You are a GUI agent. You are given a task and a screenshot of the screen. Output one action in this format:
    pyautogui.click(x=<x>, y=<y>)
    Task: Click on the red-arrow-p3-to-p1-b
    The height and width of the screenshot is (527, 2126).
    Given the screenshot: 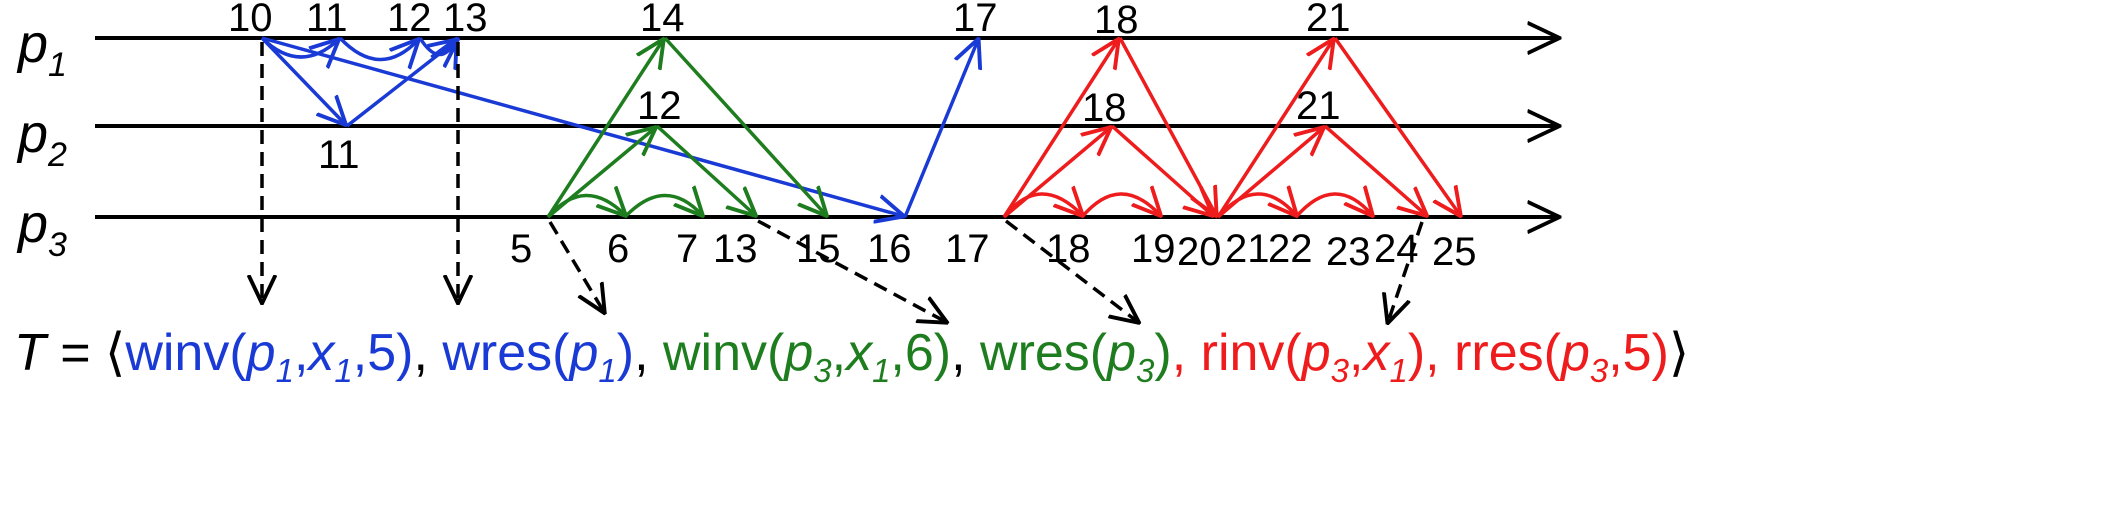 What is the action you would take?
    pyautogui.click(x=1274, y=129)
    